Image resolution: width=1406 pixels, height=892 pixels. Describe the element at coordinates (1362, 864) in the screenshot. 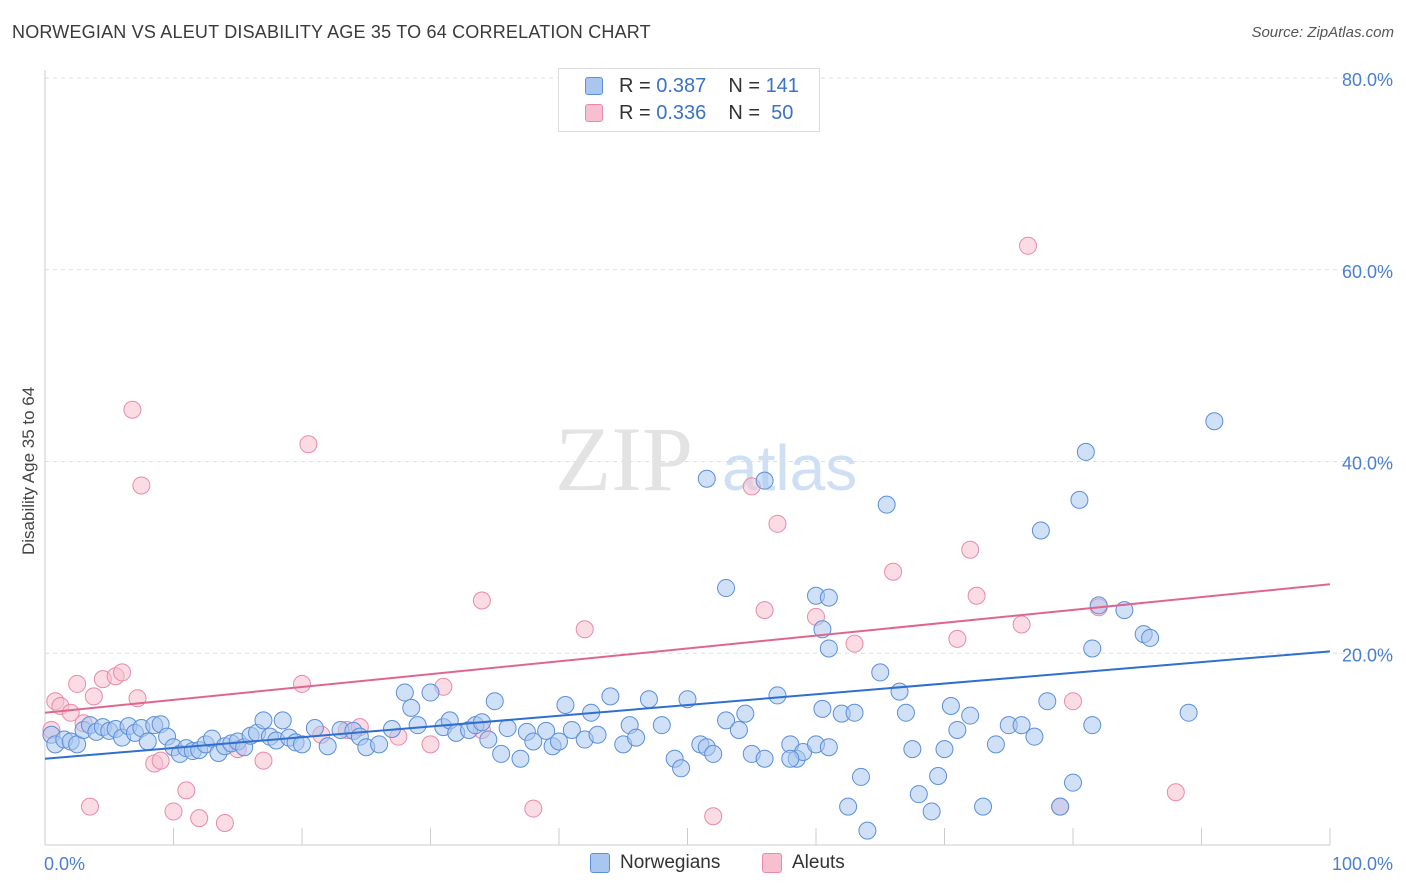

I see `x-tick-label: 100.0%` at that location.